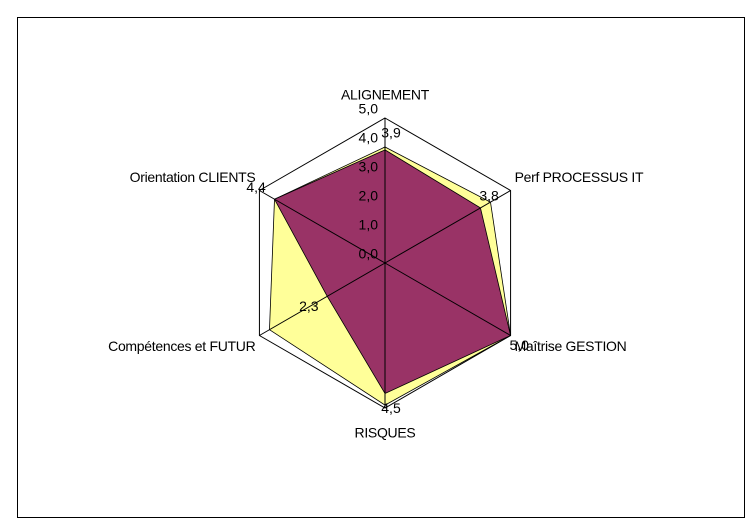 The image size is (752, 526). I want to click on category-label: Orientation CLIENTS, so click(193, 177).